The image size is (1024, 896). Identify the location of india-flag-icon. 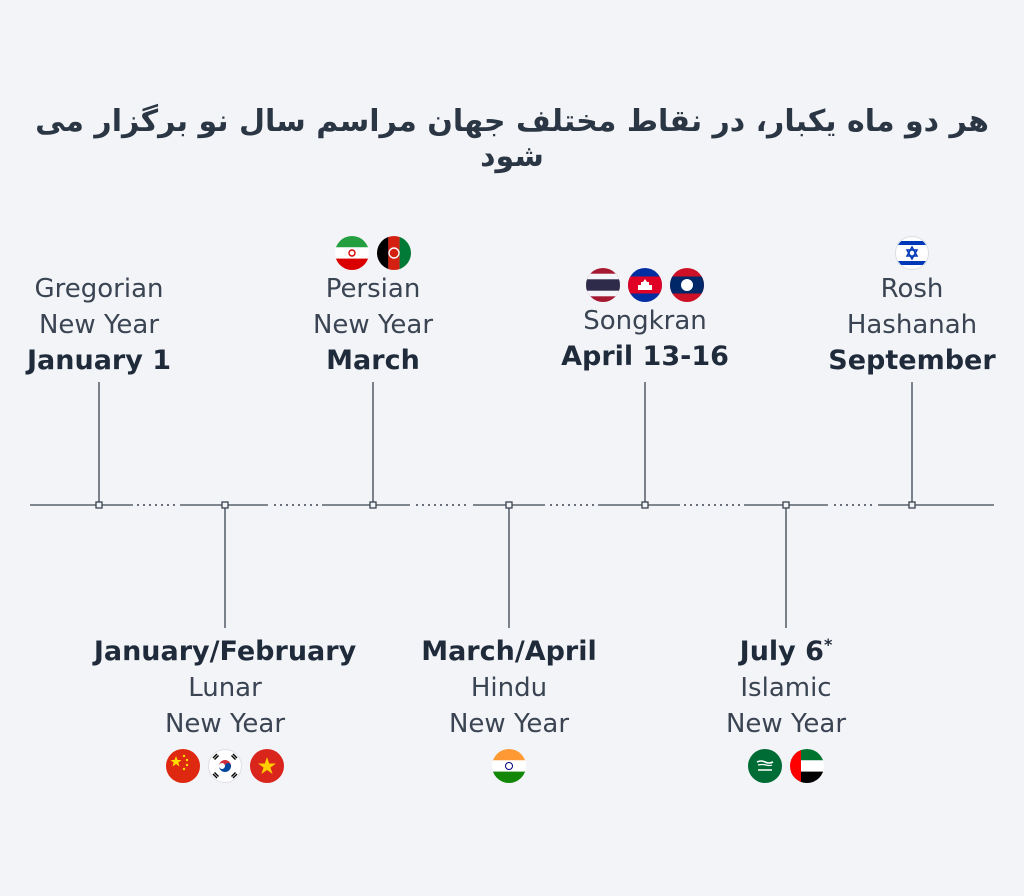
(509, 766).